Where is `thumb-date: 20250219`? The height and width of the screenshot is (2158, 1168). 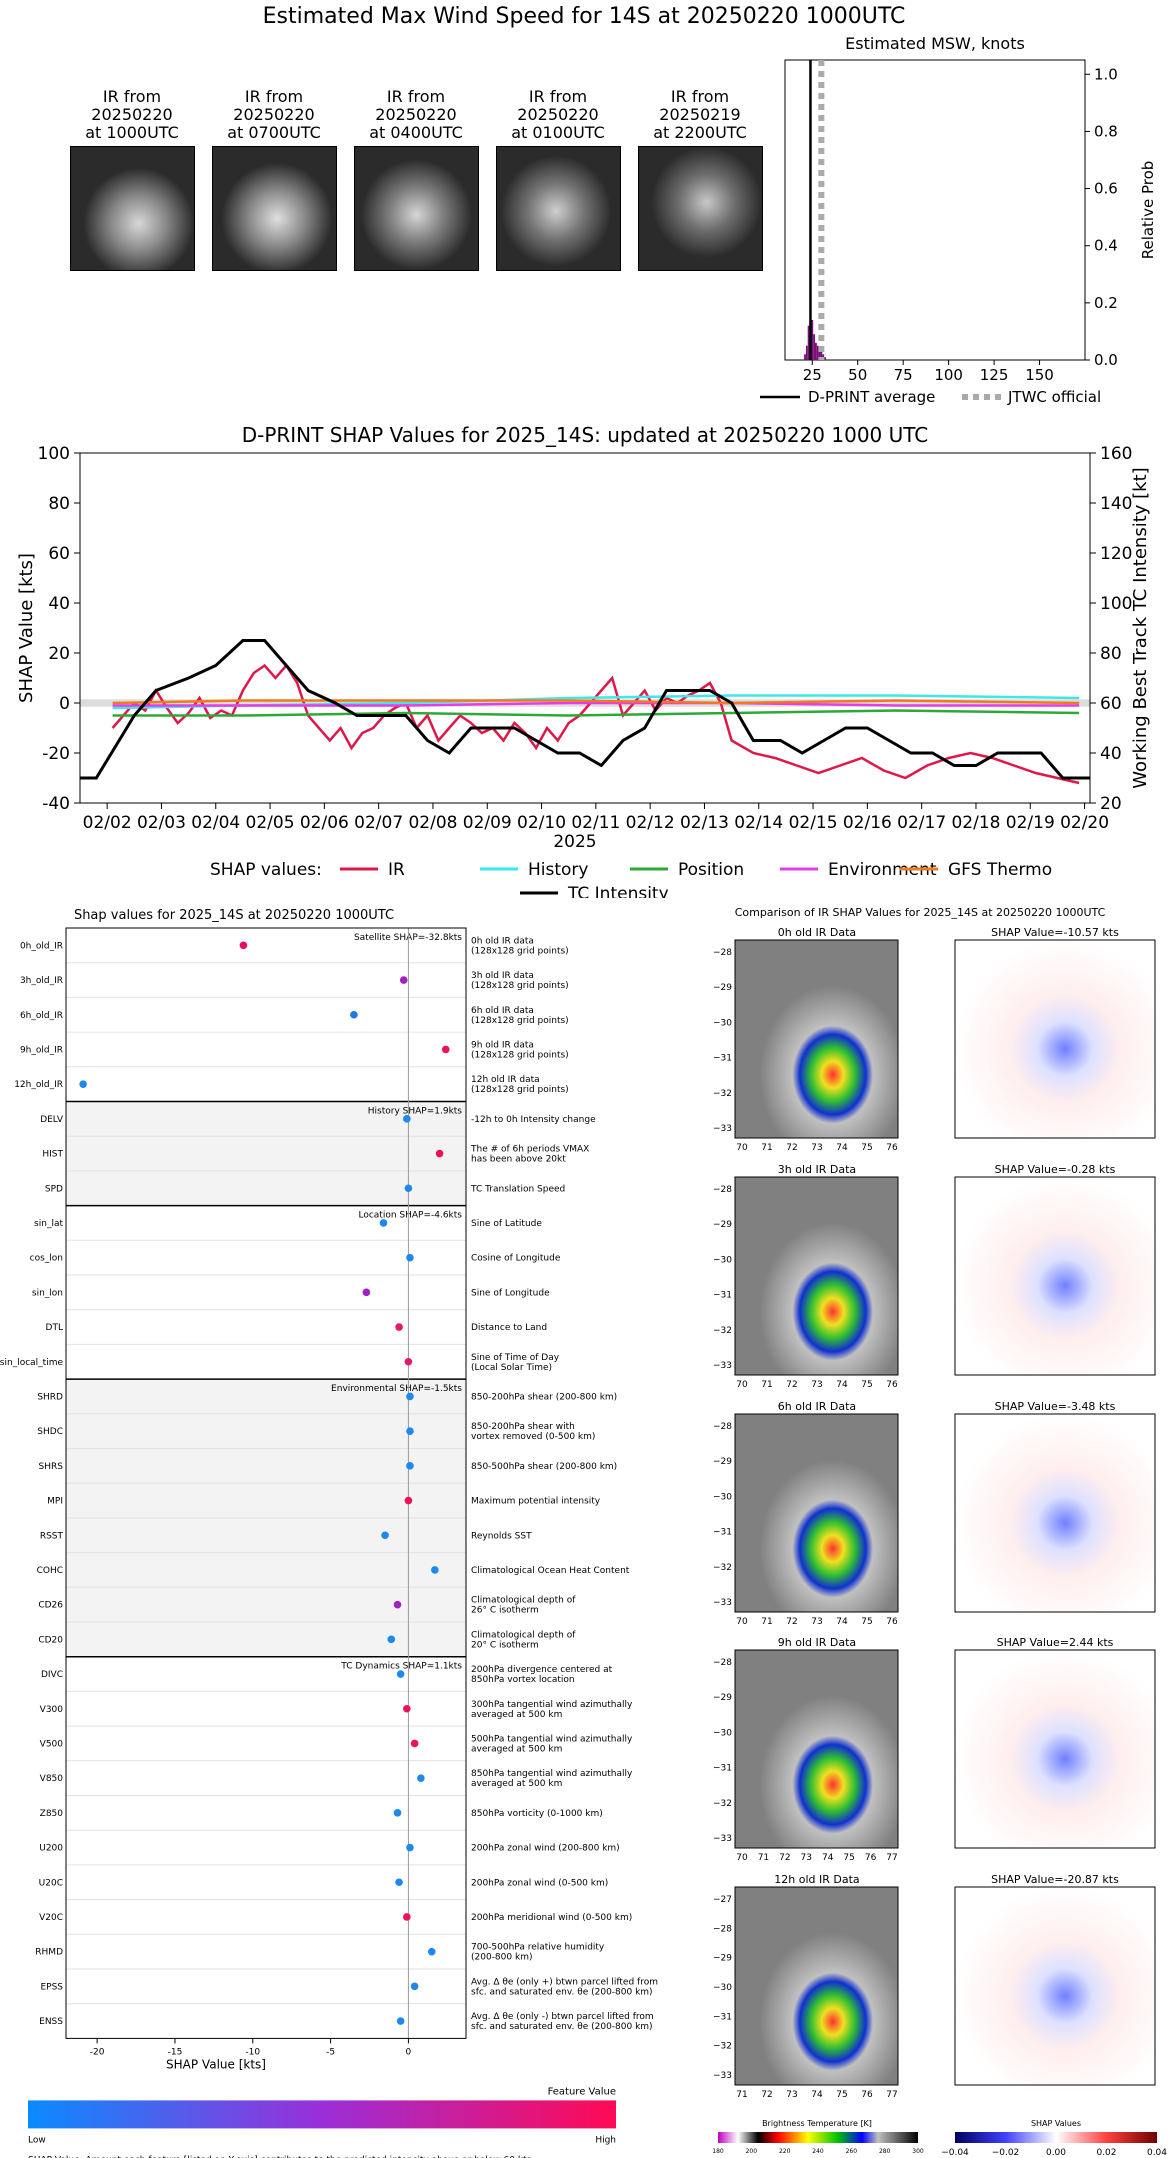 thumb-date: 20250219 is located at coordinates (700, 114).